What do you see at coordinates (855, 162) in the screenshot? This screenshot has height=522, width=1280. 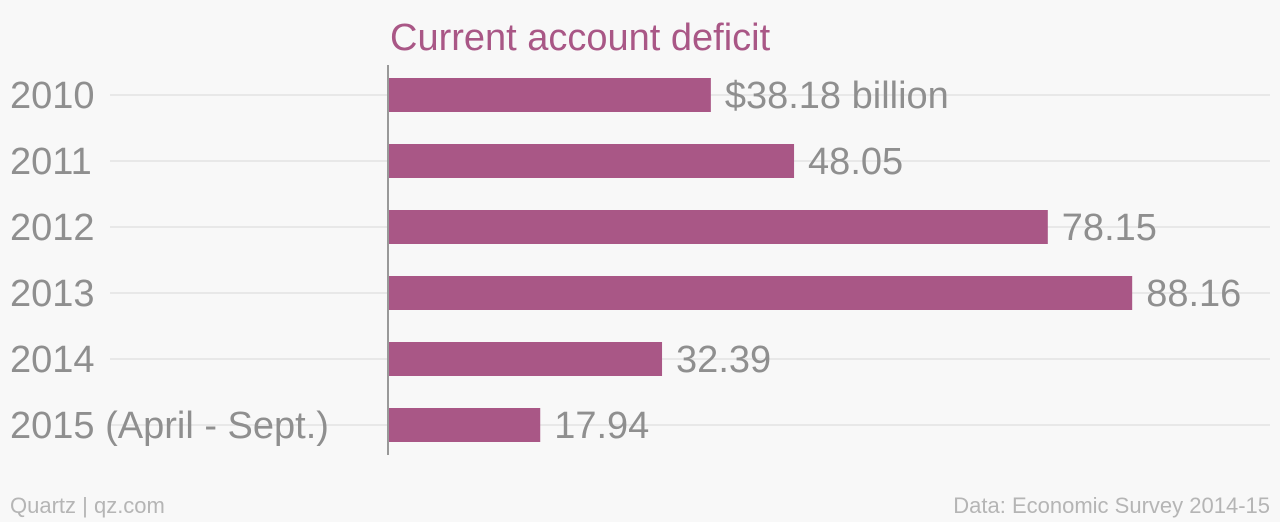 I see `value-label: 48.05` at bounding box center [855, 162].